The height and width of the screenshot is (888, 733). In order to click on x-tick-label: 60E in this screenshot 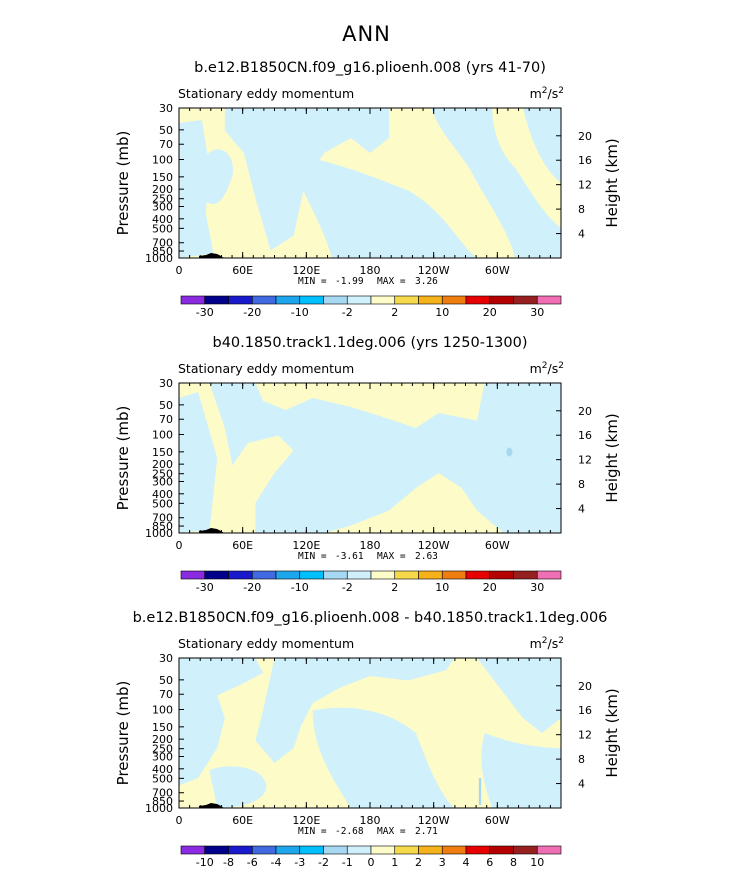, I will do `click(242, 820)`.